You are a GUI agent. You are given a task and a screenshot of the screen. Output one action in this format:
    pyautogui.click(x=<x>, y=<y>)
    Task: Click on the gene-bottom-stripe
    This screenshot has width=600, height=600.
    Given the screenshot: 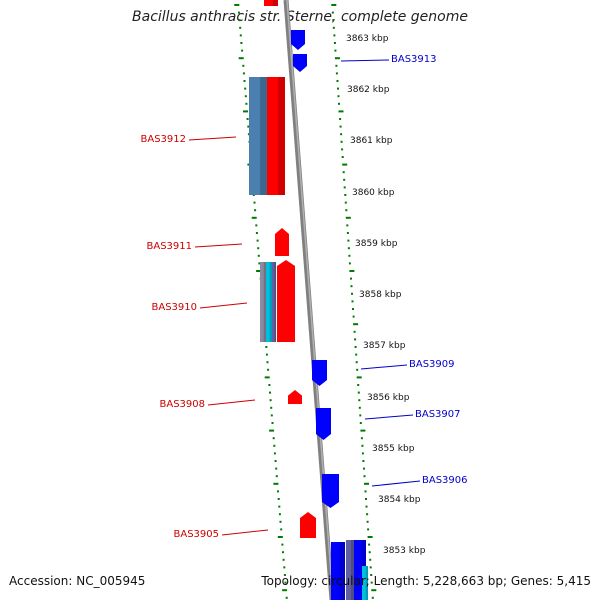 What is the action you would take?
    pyautogui.click(x=350, y=570)
    